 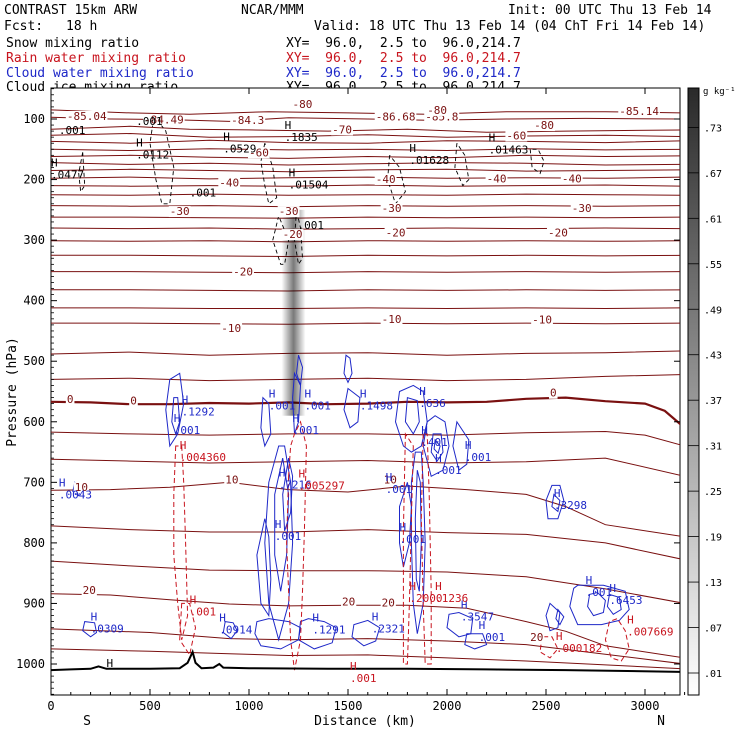 What do you see at coordinates (713, 629) in the screenshot?
I see `colorbar-tick-label: .07` at bounding box center [713, 629].